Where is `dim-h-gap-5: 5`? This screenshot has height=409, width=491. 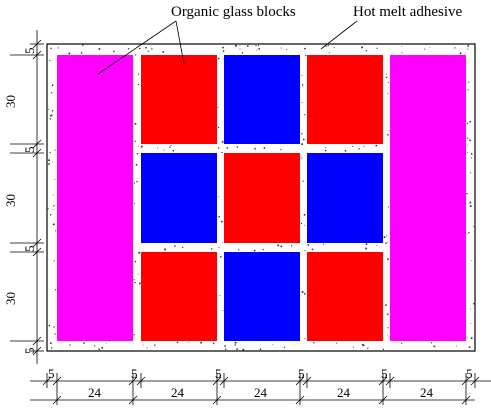
dim-h-gap-5: 5 is located at coordinates (384, 373).